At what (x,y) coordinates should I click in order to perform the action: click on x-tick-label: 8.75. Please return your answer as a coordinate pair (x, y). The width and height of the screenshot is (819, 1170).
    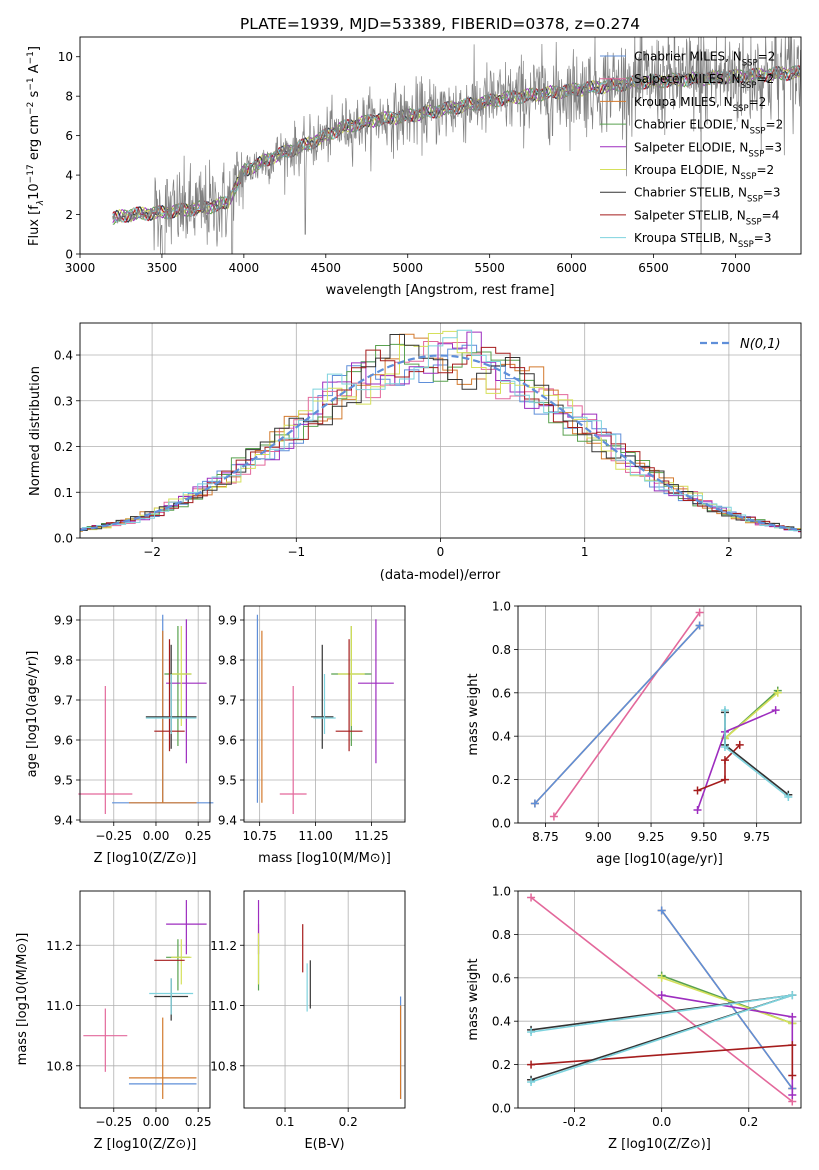
    Looking at the image, I should click on (545, 837).